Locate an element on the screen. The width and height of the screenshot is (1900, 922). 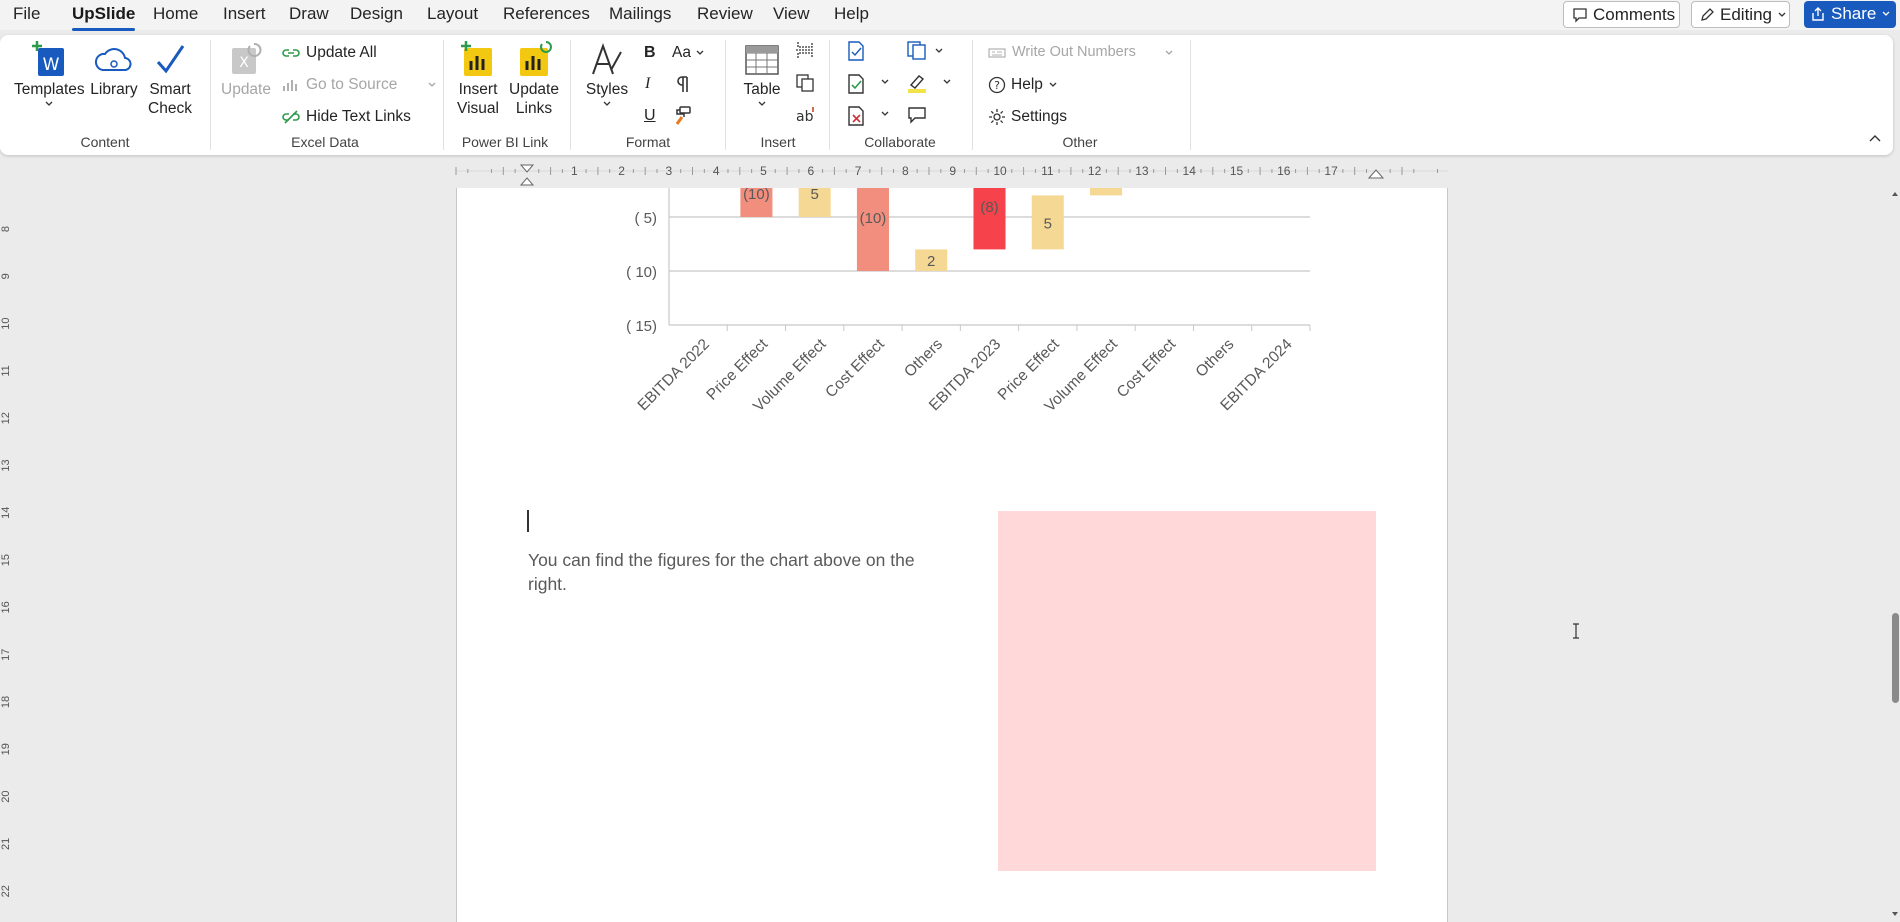
tab-upslide: UpSlide is located at coordinates (104, 17).